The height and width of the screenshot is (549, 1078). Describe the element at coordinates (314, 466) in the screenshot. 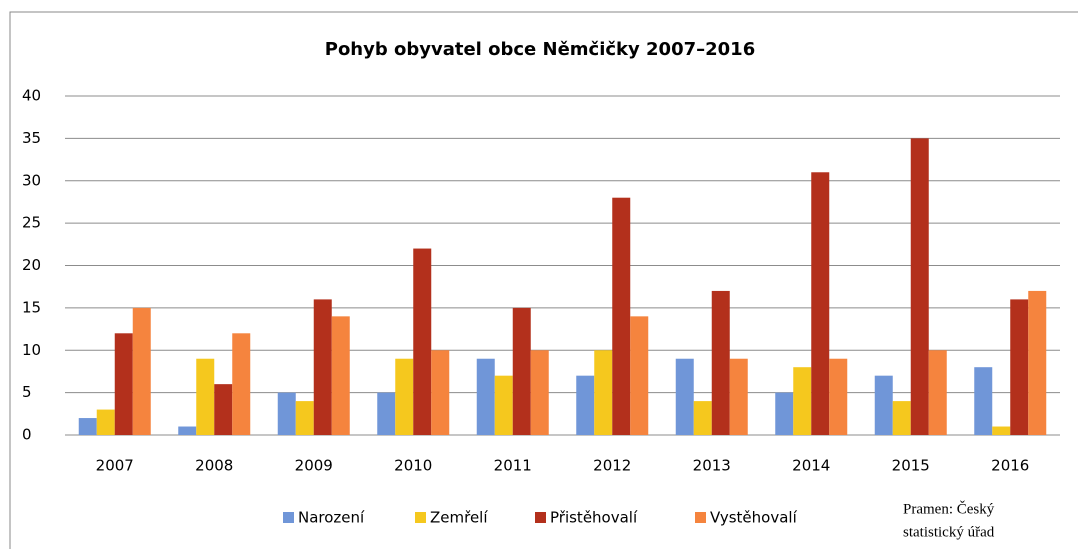

I see `x-tick-label: 2009` at that location.